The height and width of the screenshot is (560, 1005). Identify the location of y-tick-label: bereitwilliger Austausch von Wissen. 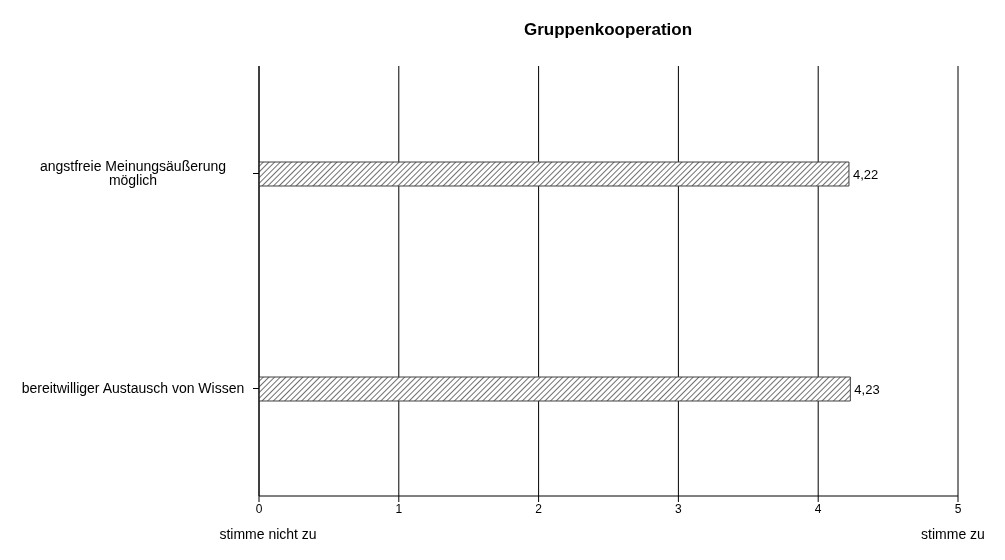
(133, 388).